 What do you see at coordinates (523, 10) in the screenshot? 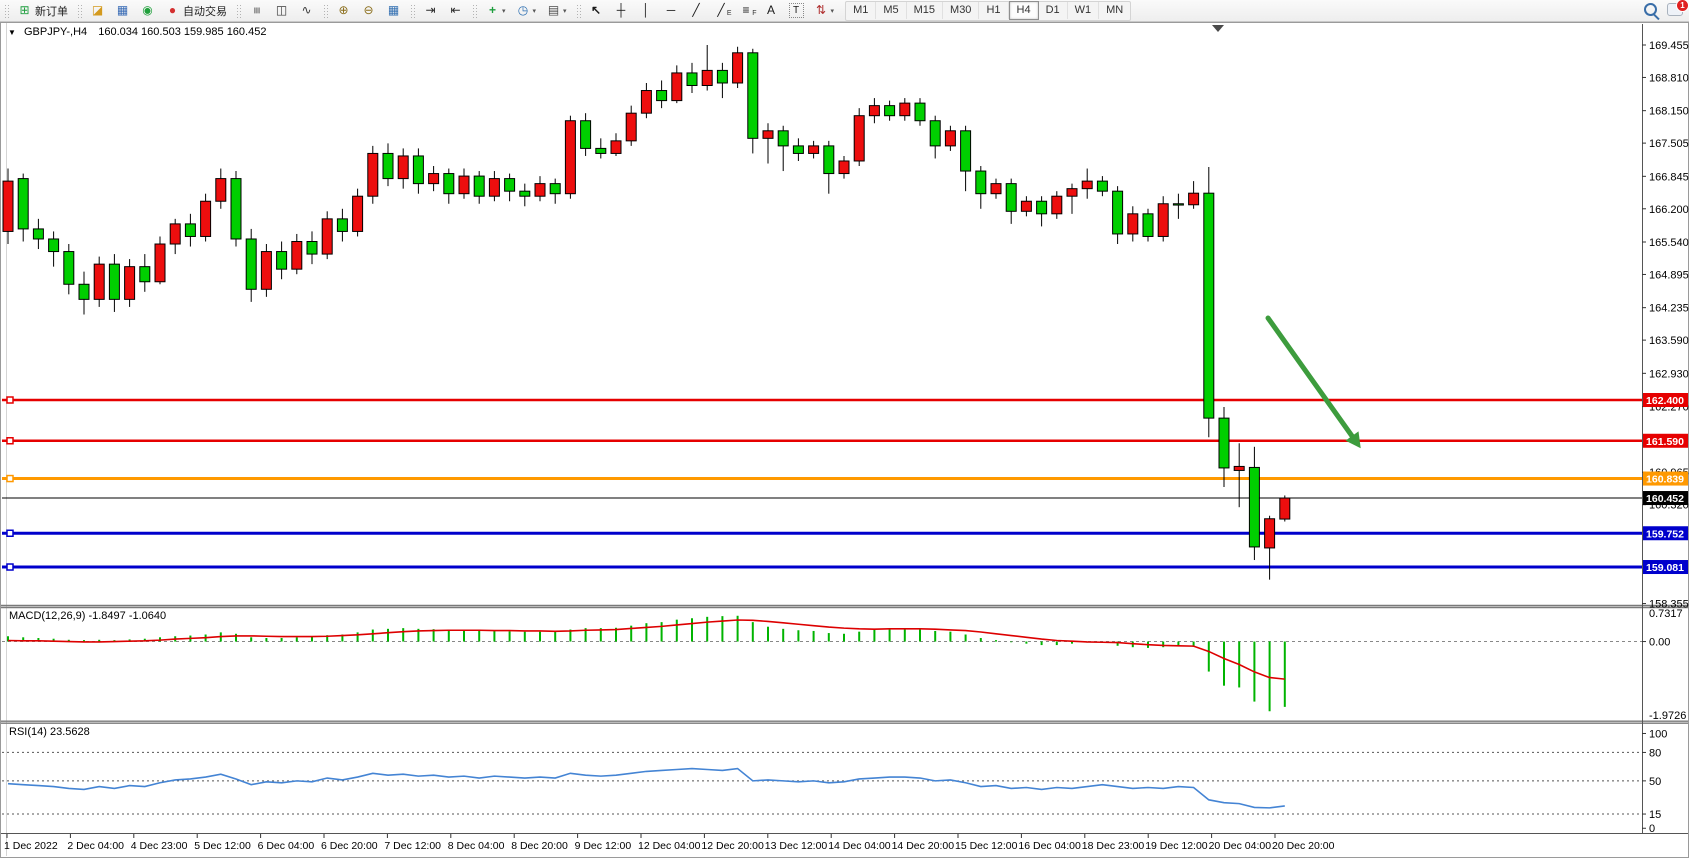
I see `clock-icon: ◷` at bounding box center [523, 10].